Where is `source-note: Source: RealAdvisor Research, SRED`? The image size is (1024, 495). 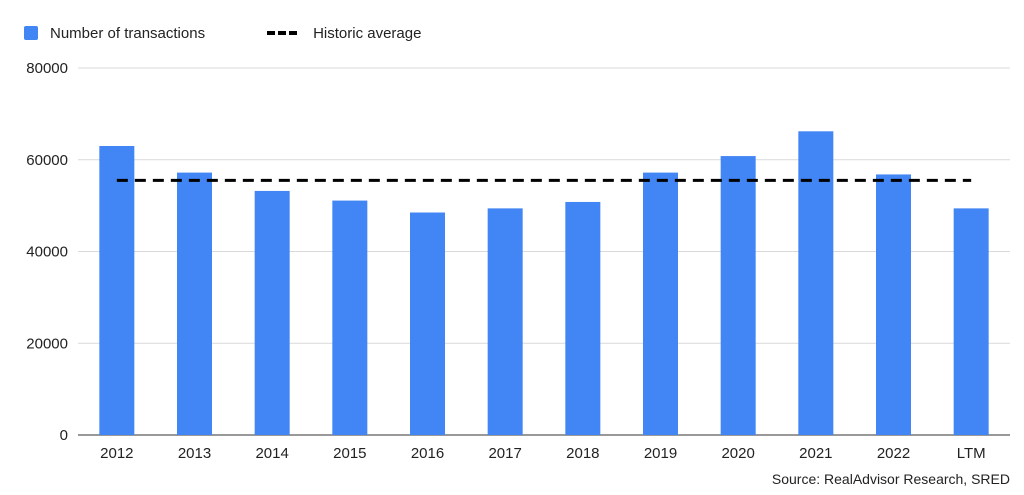
source-note: Source: RealAdvisor Research, SRED is located at coordinates (890, 479).